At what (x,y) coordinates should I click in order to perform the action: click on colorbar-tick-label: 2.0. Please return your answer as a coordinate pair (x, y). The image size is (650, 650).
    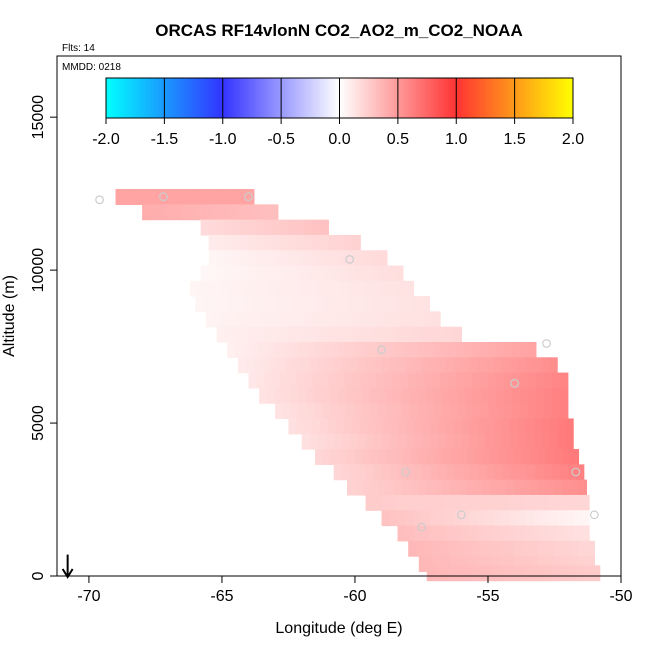
    Looking at the image, I should click on (573, 139).